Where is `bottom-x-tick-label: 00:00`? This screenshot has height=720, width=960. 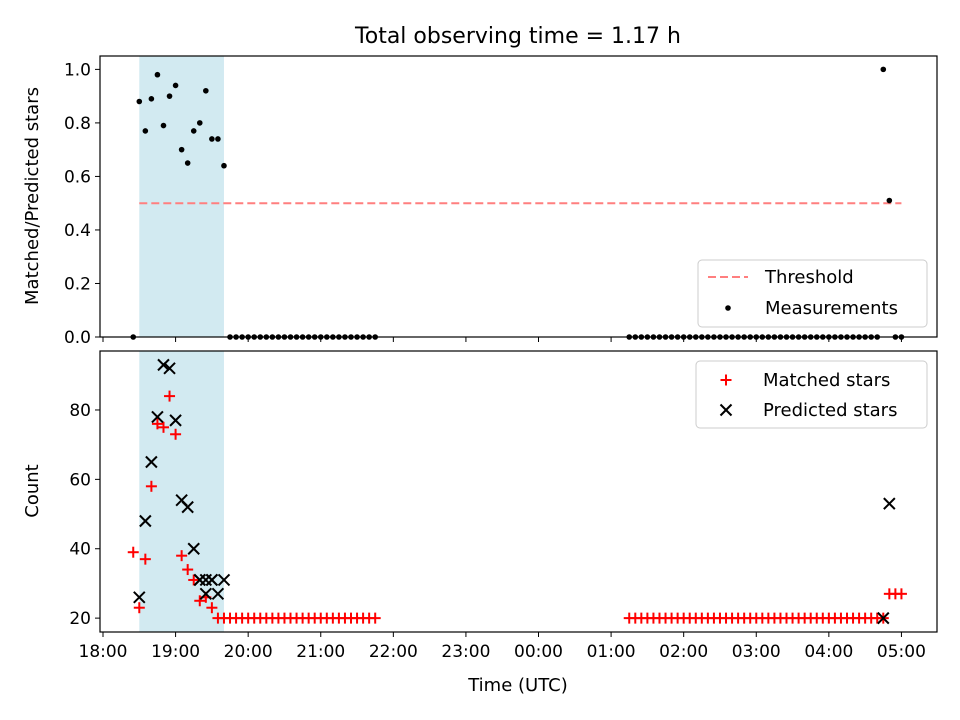
bottom-x-tick-label: 00:00 is located at coordinates (538, 652).